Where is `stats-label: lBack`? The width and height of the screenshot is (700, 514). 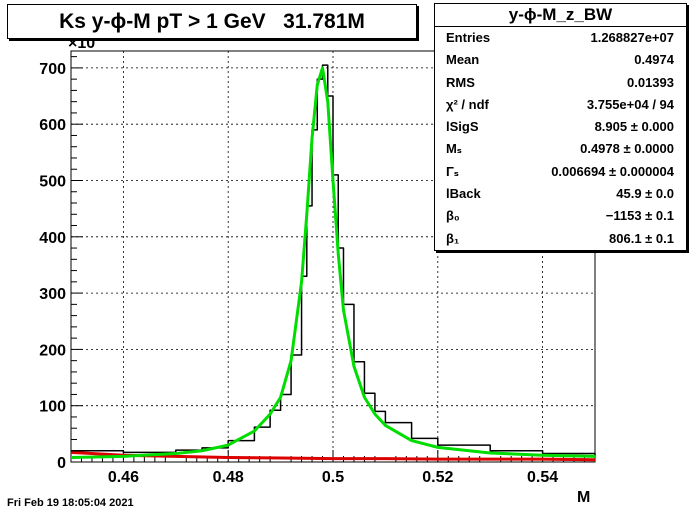
stats-label: lBack is located at coordinates (463, 194).